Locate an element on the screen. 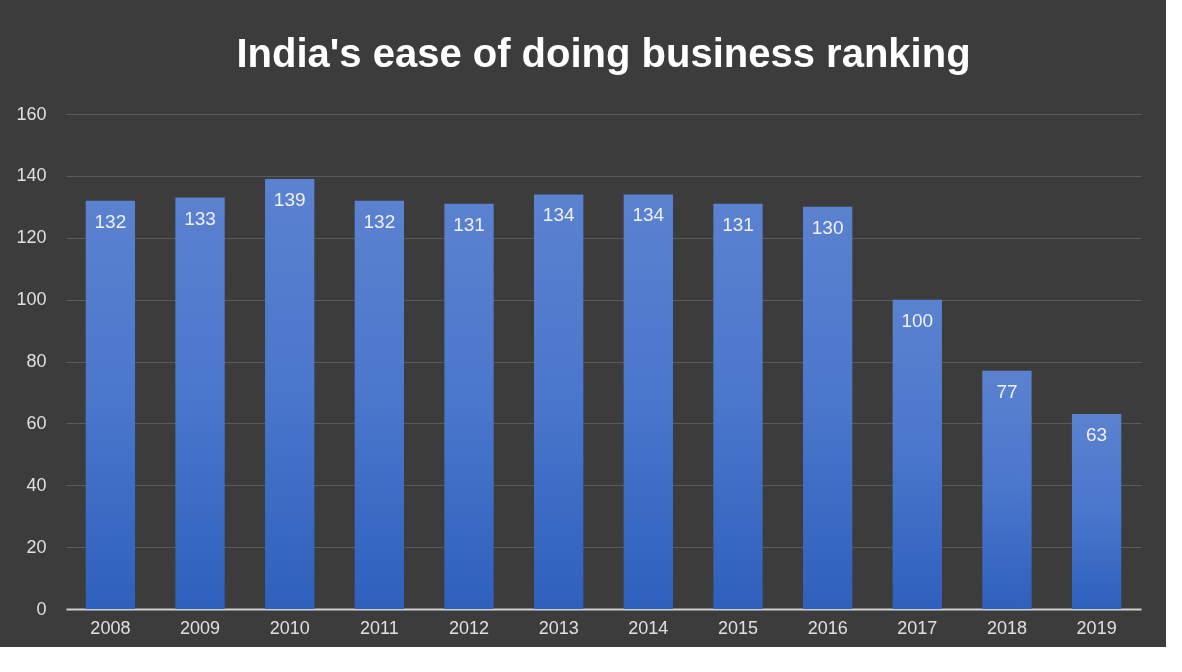 Image resolution: width=1182 pixels, height=672 pixels. y-tick-label: 40 is located at coordinates (36, 484).